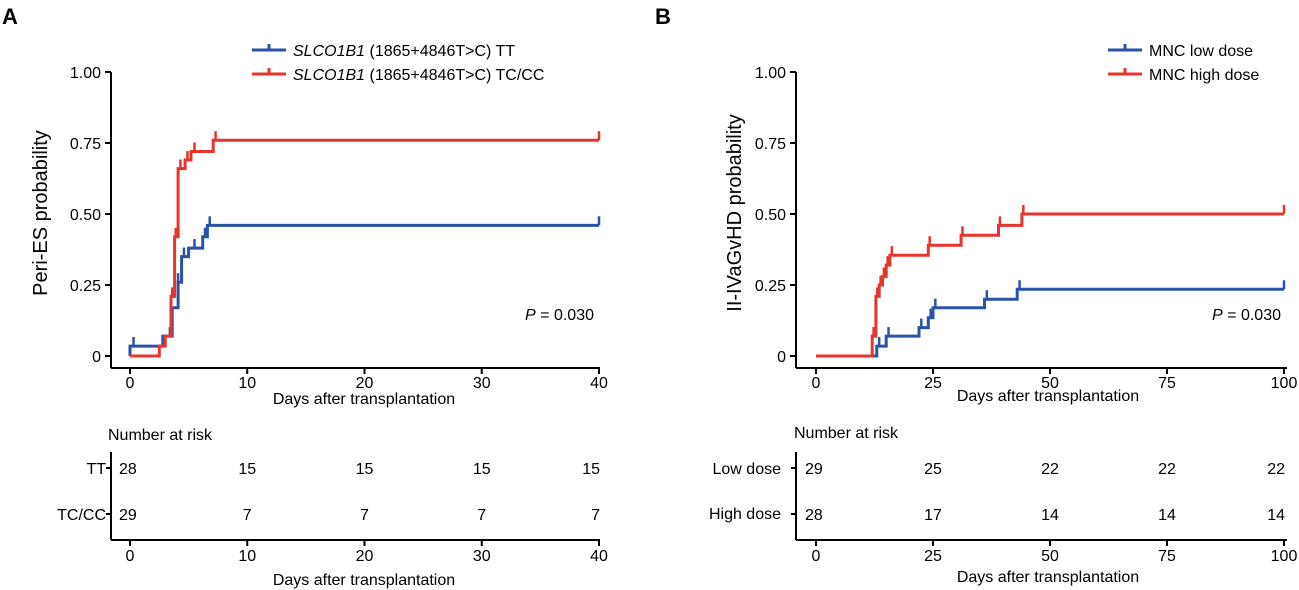 This screenshot has height=590, width=1299. I want to click on panel-b-curves, so click(1051, 281).